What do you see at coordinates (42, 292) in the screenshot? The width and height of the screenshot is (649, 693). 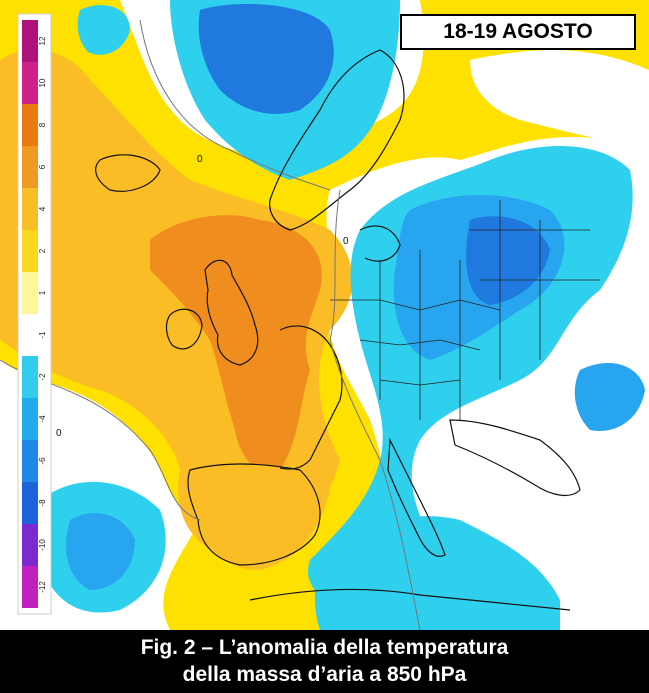 I see `legend-label-1: 1` at bounding box center [42, 292].